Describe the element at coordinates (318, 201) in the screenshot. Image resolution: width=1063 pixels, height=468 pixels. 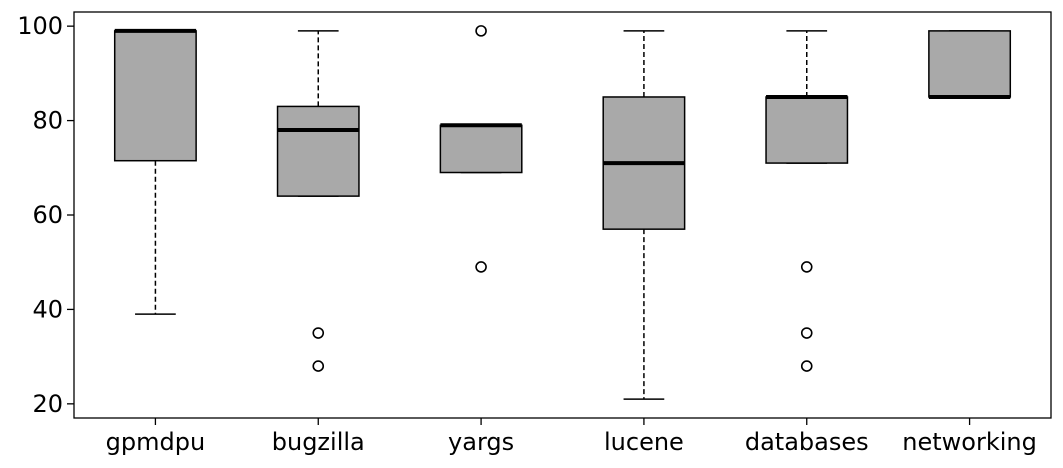
I see `box-group-bugzilla` at that location.